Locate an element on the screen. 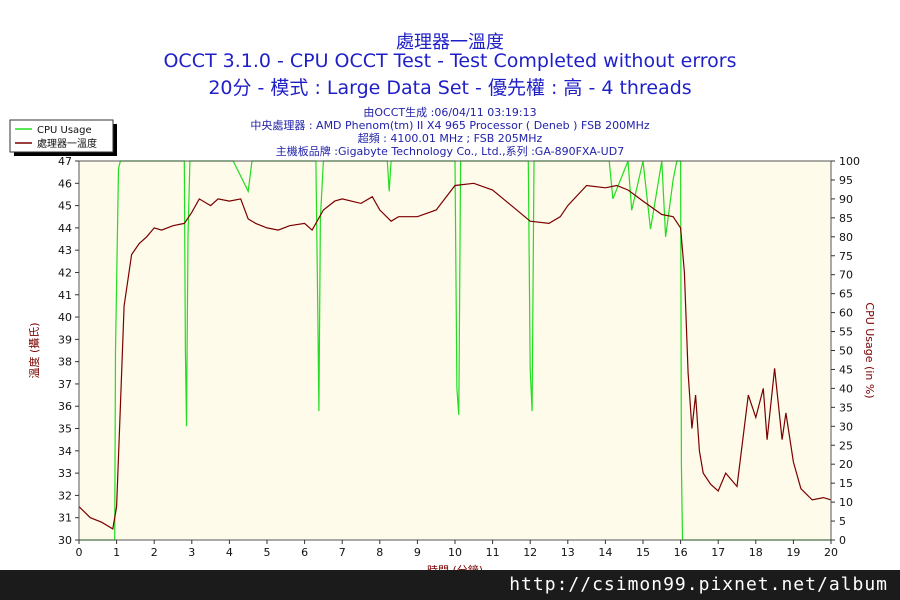 Image resolution: width=900 pixels, height=600 pixels. right-tick-label: 80 is located at coordinates (846, 237).